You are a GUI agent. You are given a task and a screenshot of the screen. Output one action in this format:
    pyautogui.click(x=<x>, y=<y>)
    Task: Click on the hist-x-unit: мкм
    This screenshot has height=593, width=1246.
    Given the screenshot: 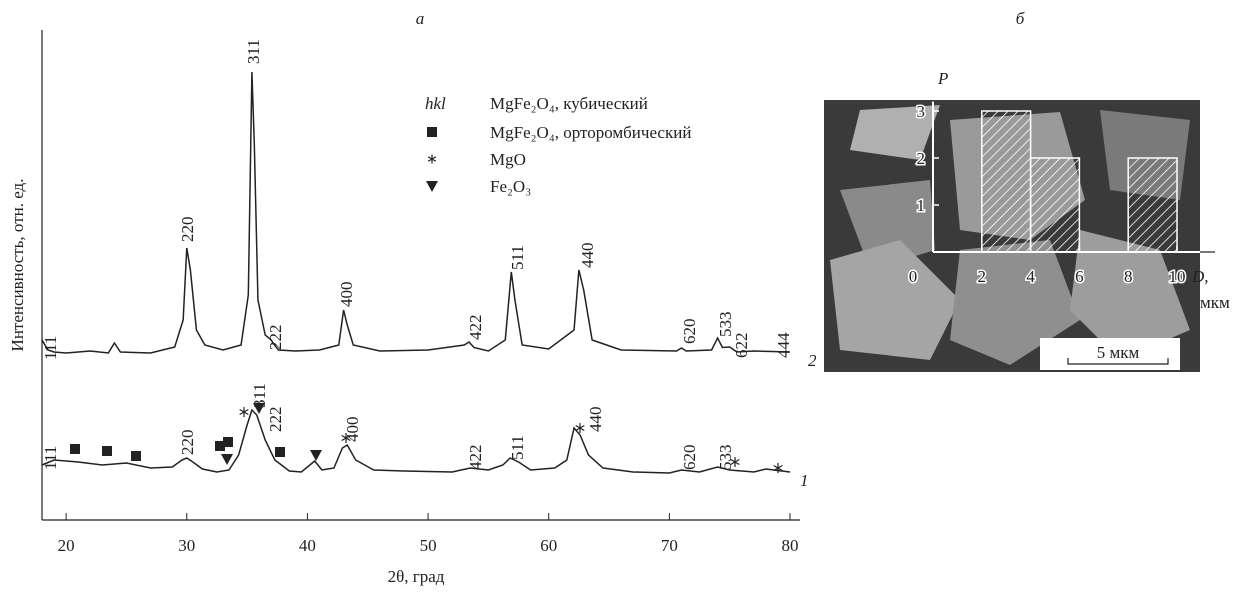 What is the action you would take?
    pyautogui.click(x=1215, y=302)
    